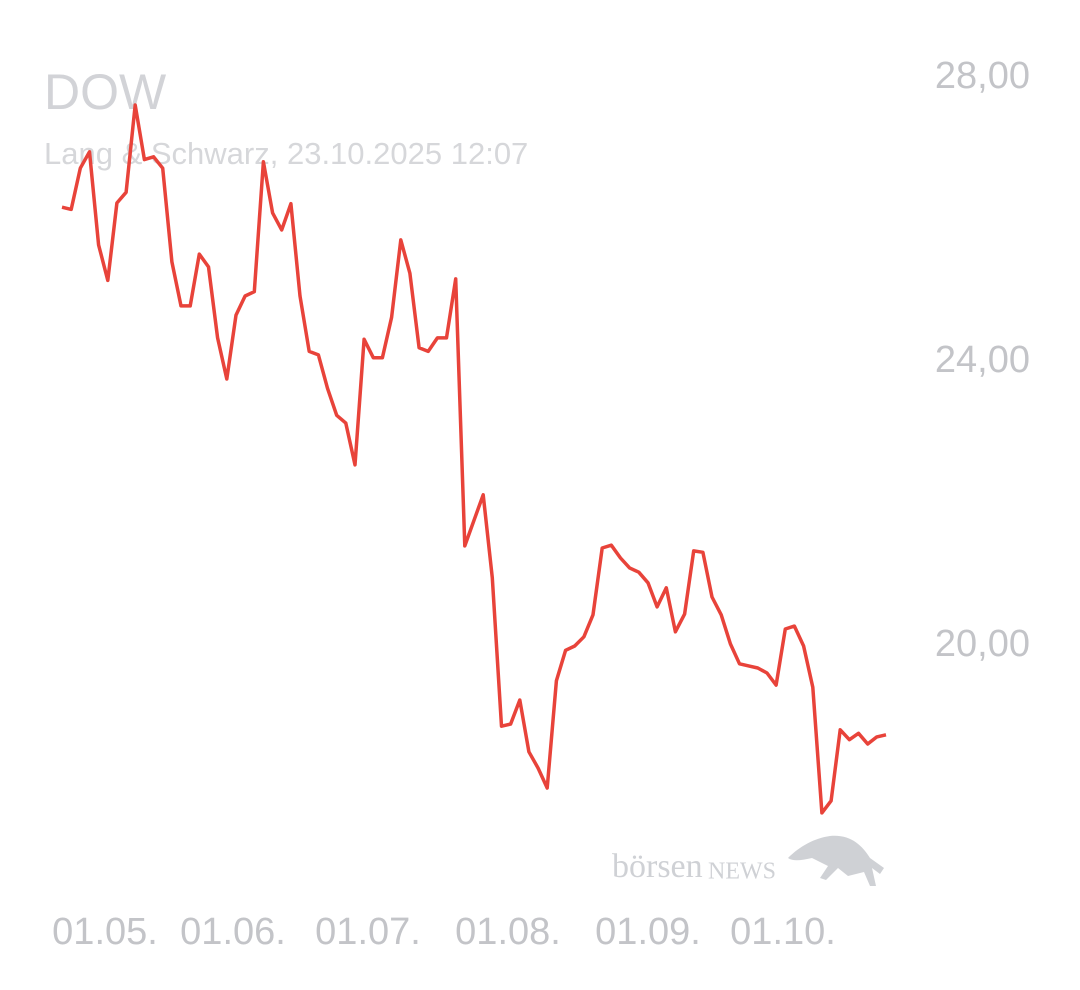 The height and width of the screenshot is (990, 1080). I want to click on chart-subtitle: Lang & Schwarz, 23.10.2025 12:07, so click(286, 153).